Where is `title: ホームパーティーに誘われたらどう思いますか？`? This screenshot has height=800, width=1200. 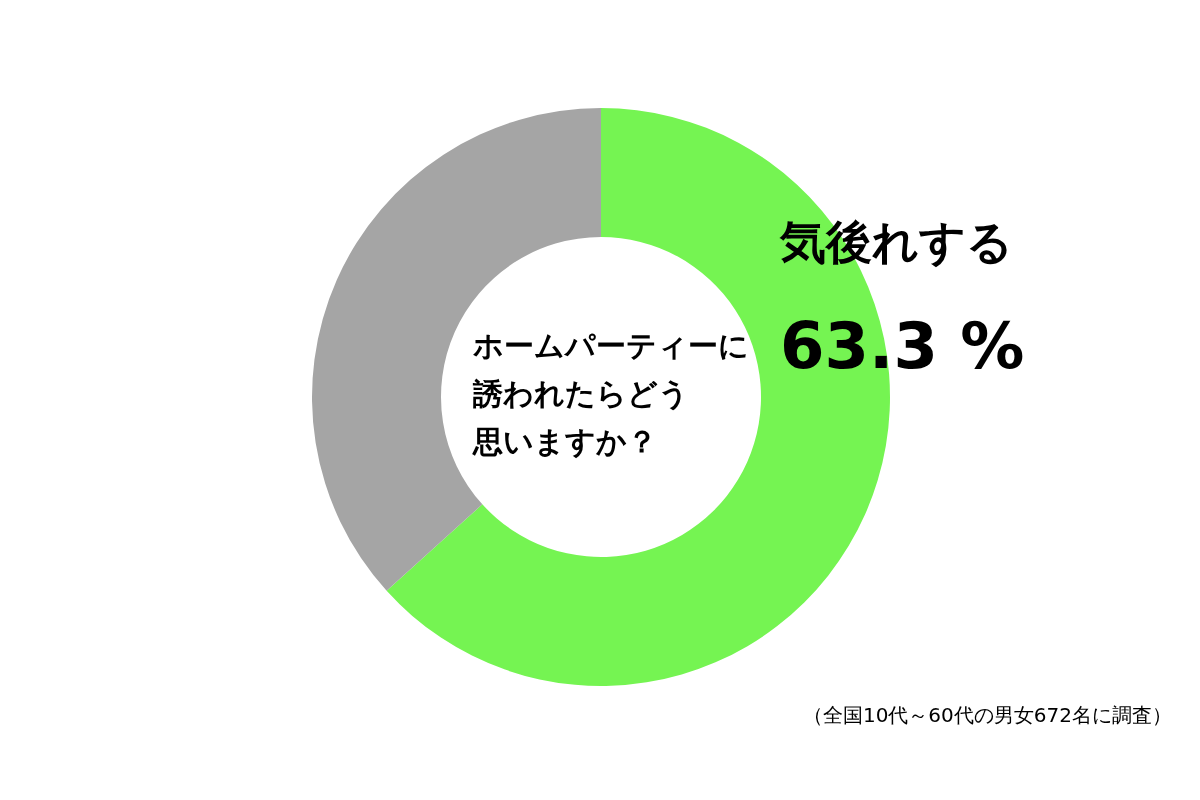
title: ホームパーティーに誘われたらどう思いますか？ is located at coordinates (611, 394).